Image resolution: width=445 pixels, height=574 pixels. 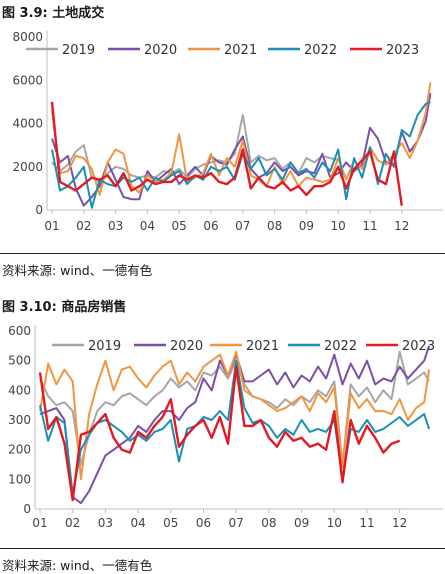 I want to click on y-tick-label: 500, so click(x=19, y=361).